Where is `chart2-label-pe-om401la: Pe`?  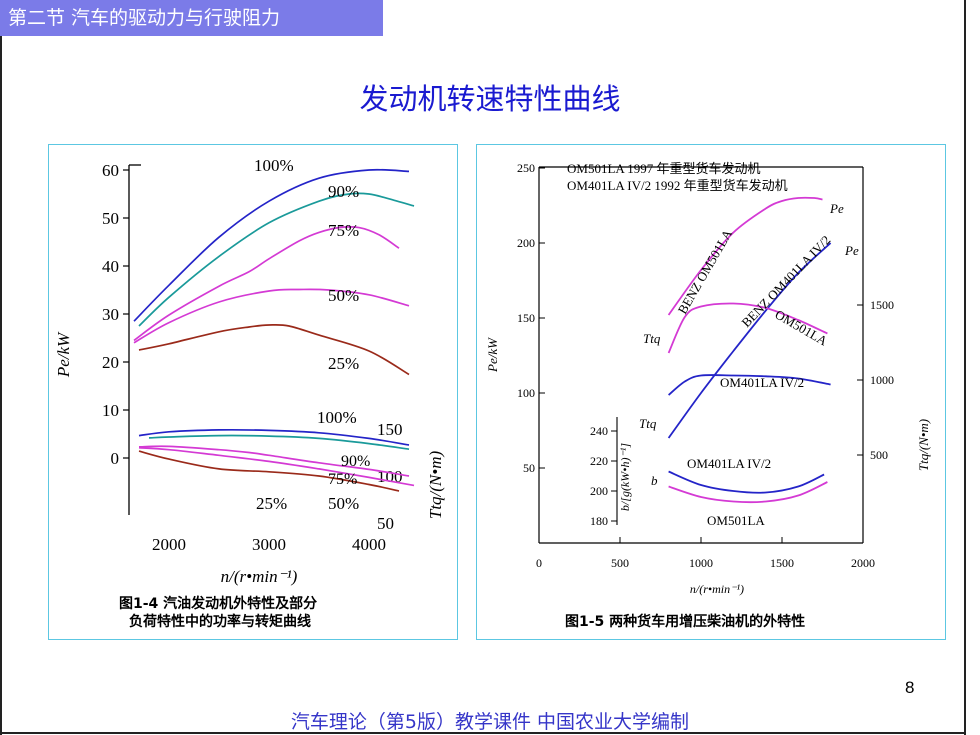
chart2-label-pe-om401la: Pe is located at coordinates (851, 250).